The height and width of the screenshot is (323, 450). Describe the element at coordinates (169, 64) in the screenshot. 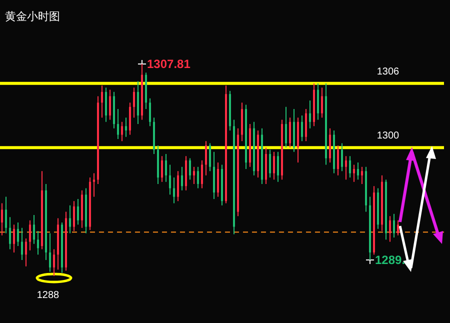

I see `annotation: 1307.81` at that location.